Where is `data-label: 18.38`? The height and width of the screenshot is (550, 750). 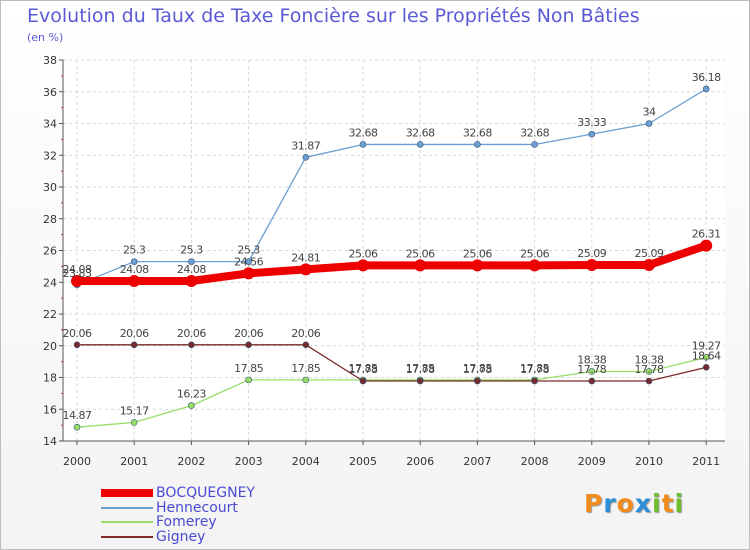 data-label: 18.38 is located at coordinates (649, 359).